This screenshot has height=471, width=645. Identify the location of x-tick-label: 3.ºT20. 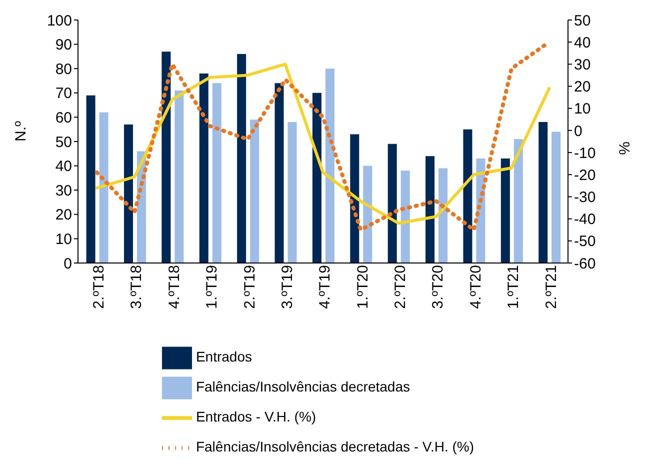
(438, 287).